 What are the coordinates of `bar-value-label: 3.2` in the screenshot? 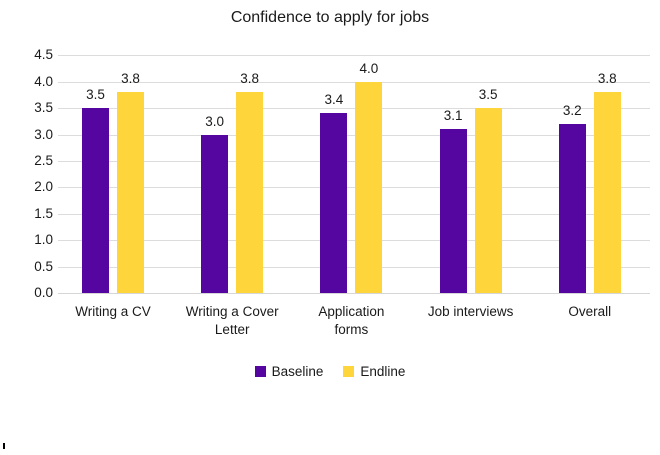 It's located at (572, 111).